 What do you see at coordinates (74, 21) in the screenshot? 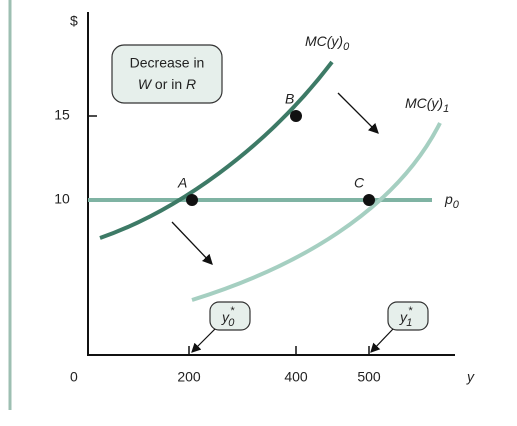
I see `y-axis-label: $` at bounding box center [74, 21].